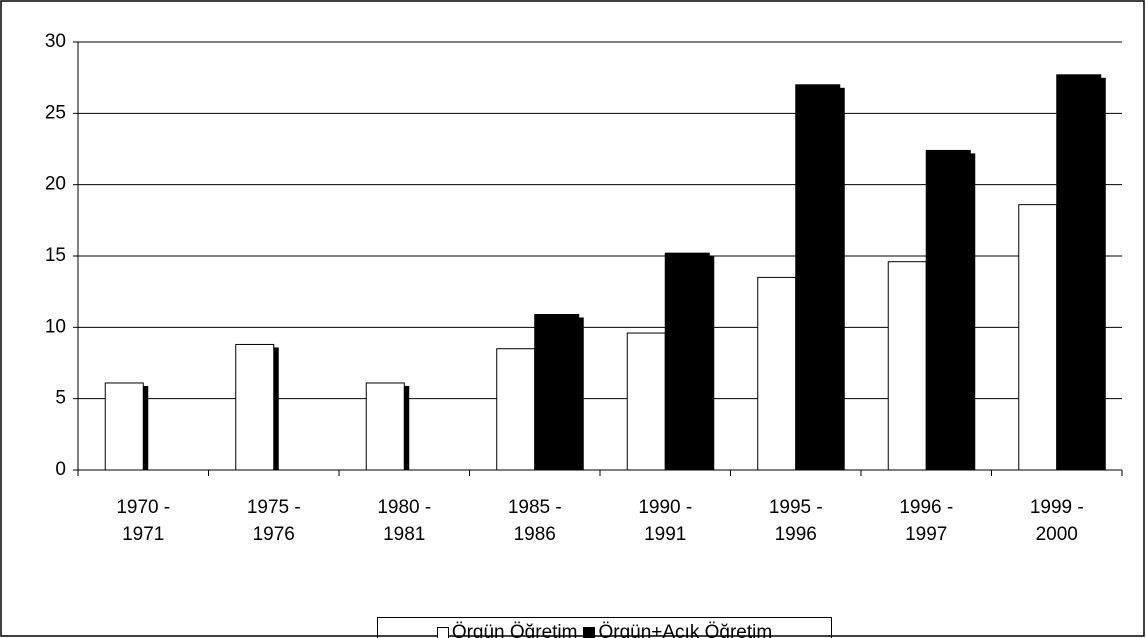 Image resolution: width=1146 pixels, height=638 pixels. I want to click on y-tick-label: 15, so click(55, 255).